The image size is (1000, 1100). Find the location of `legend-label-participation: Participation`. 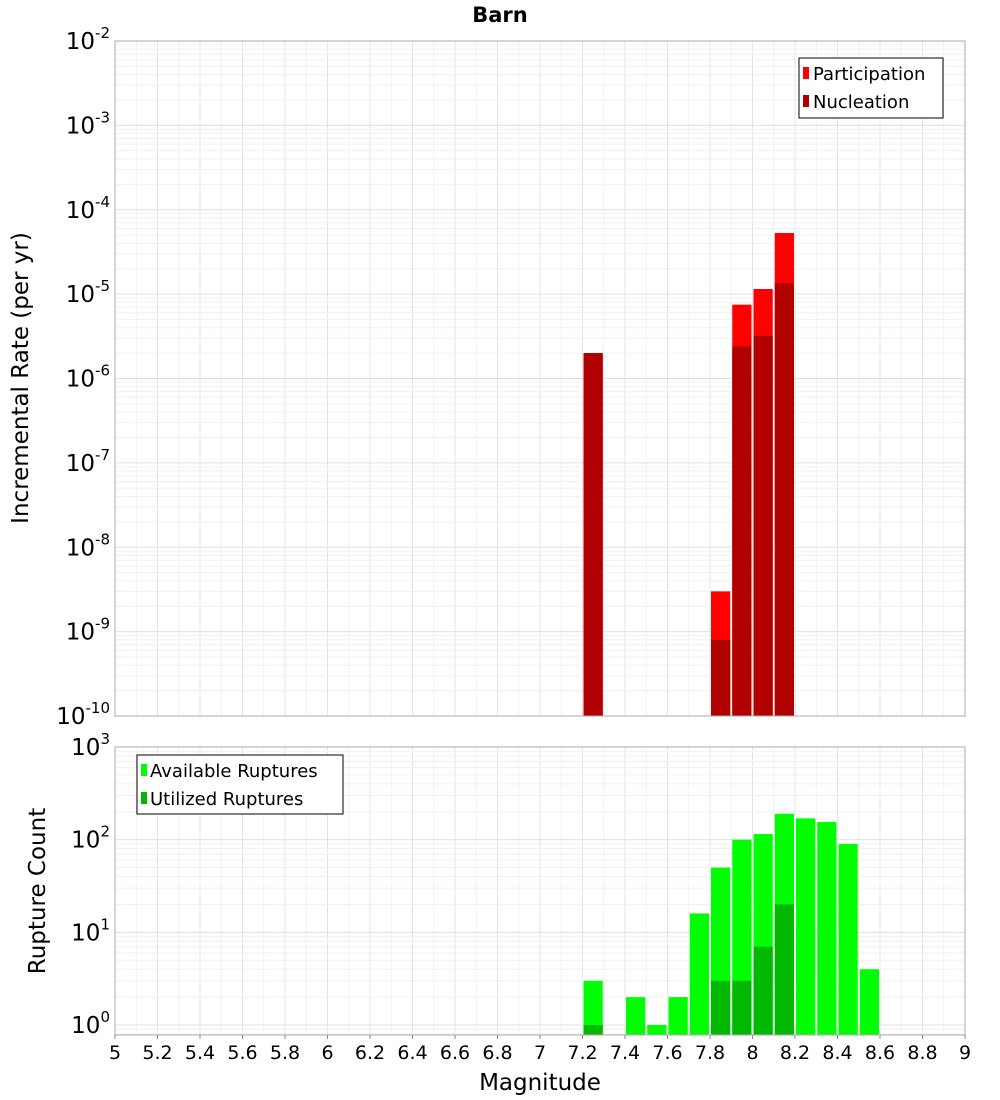

legend-label-participation: Participation is located at coordinates (869, 74).